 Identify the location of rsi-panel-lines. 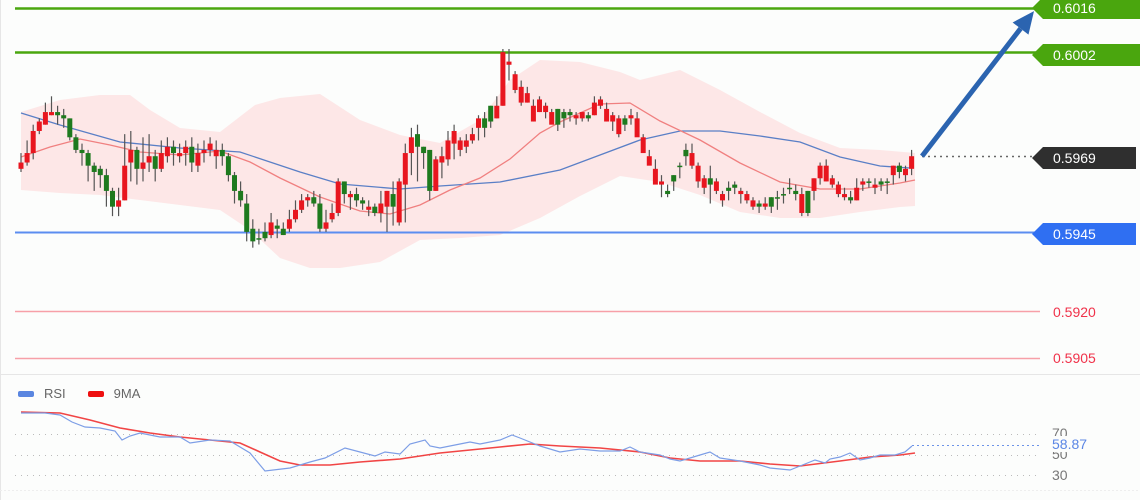
(527, 443).